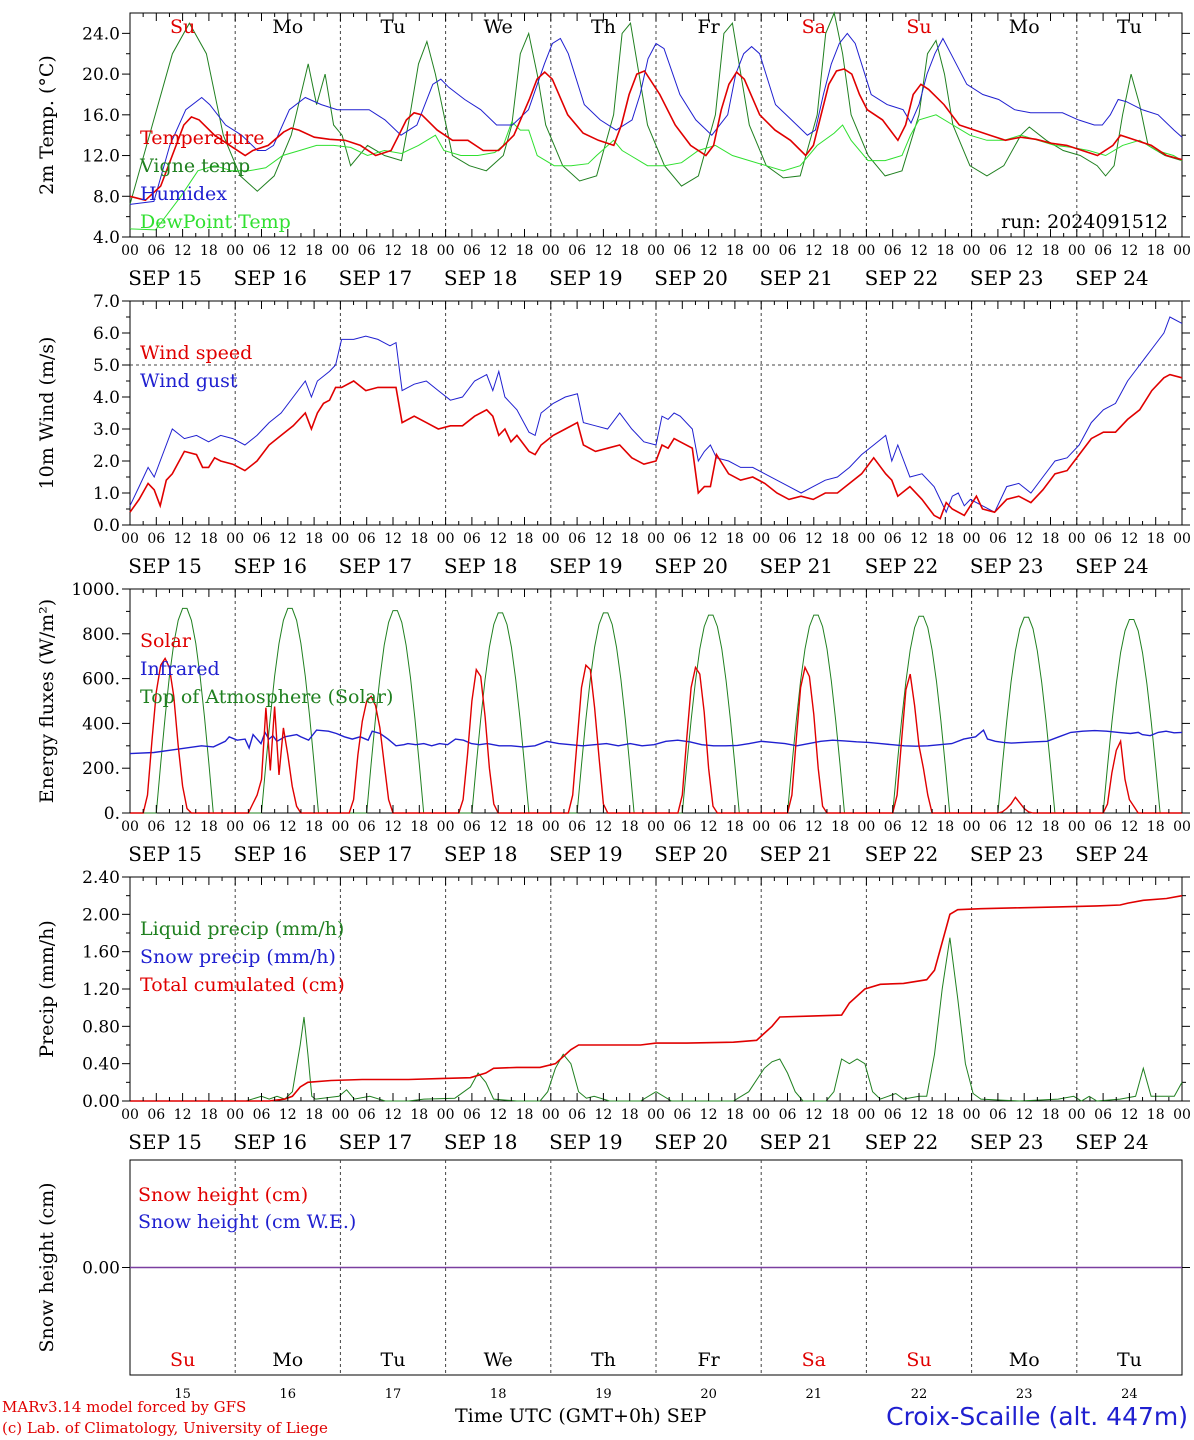 The height and width of the screenshot is (1440, 1194). I want to click on y-tick-label: 24.0, so click(101, 34).